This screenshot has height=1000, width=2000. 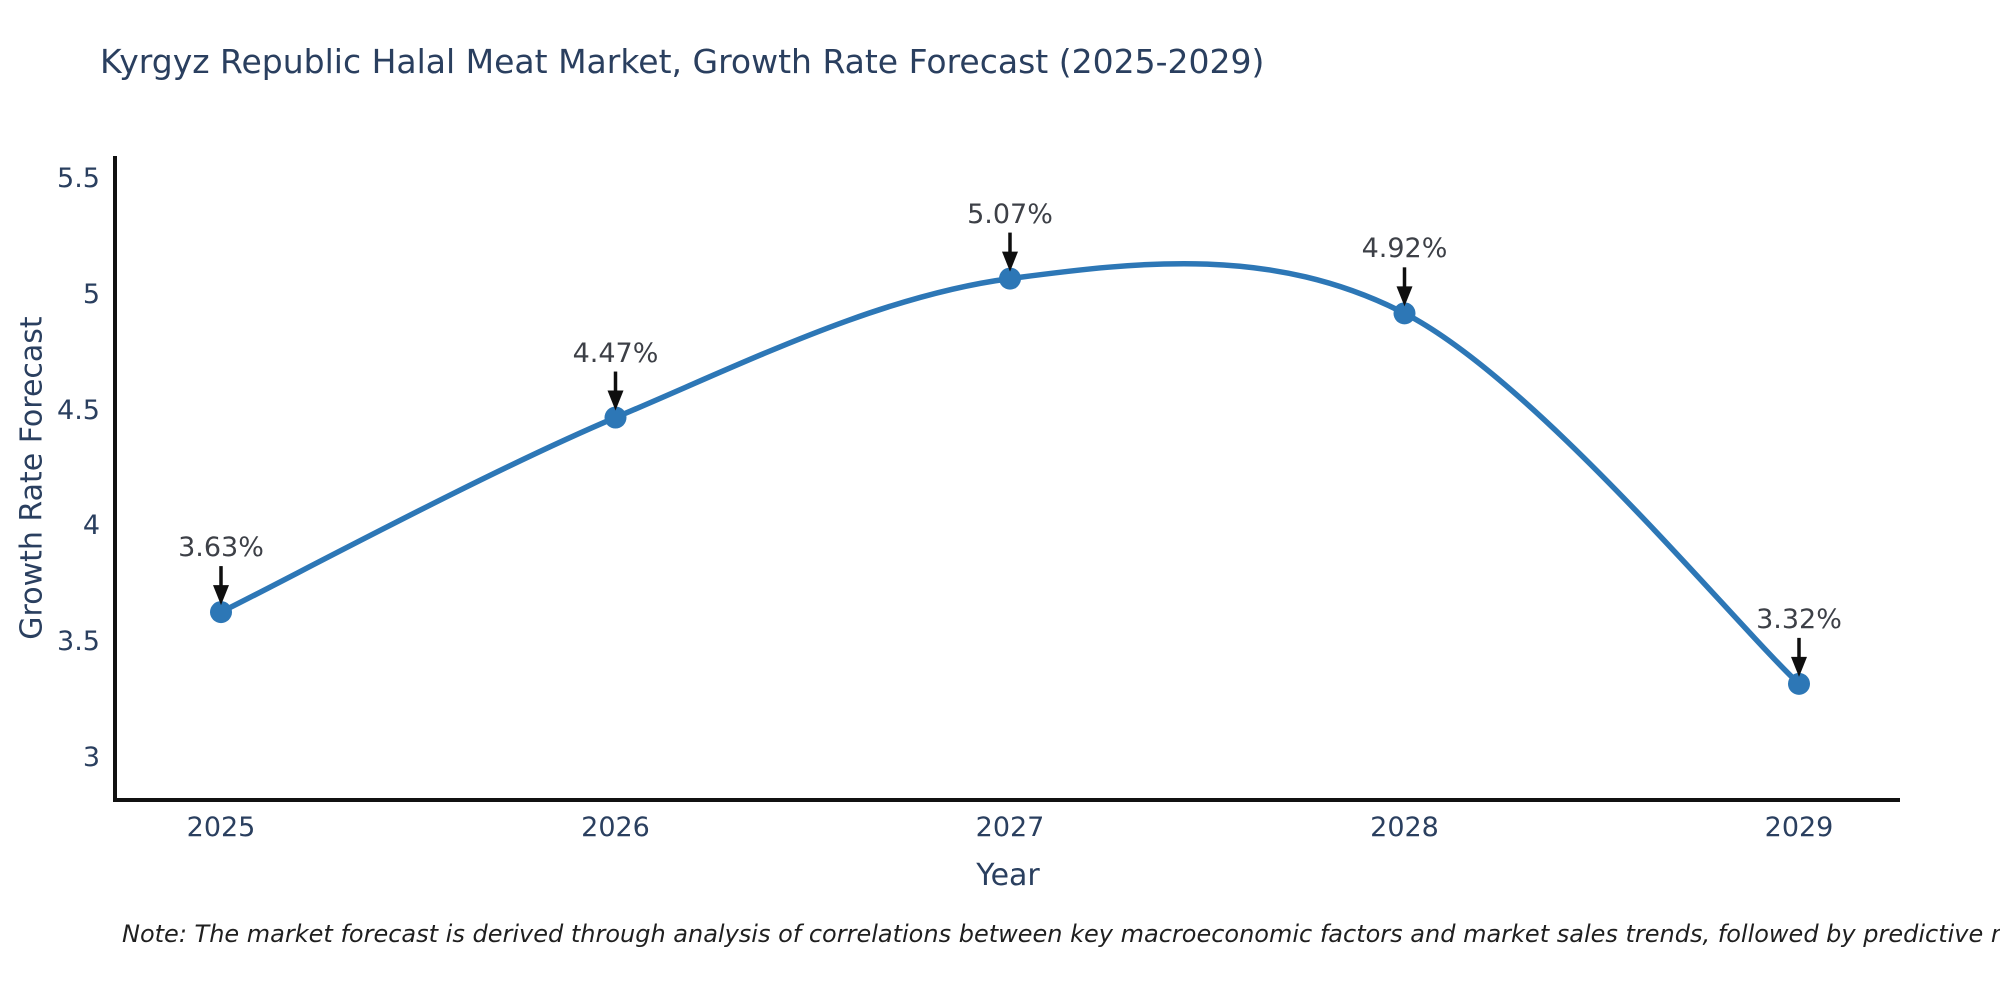 I want to click on y-tick-label: 5.5, so click(x=78, y=178).